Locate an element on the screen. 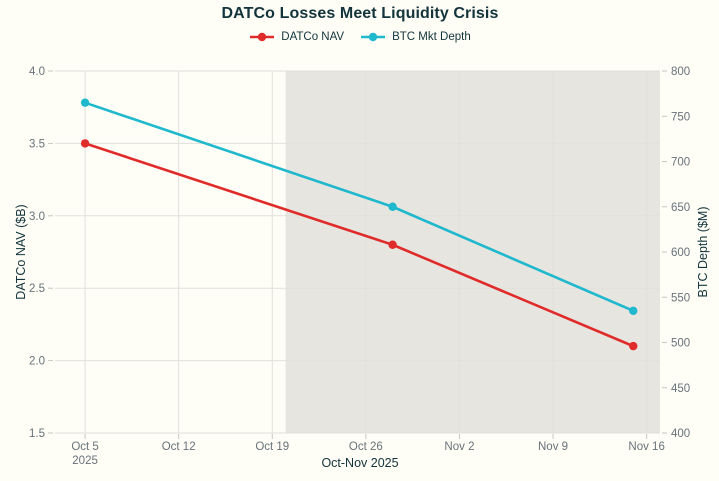  y-right-tick-label: 550 is located at coordinates (680, 298).